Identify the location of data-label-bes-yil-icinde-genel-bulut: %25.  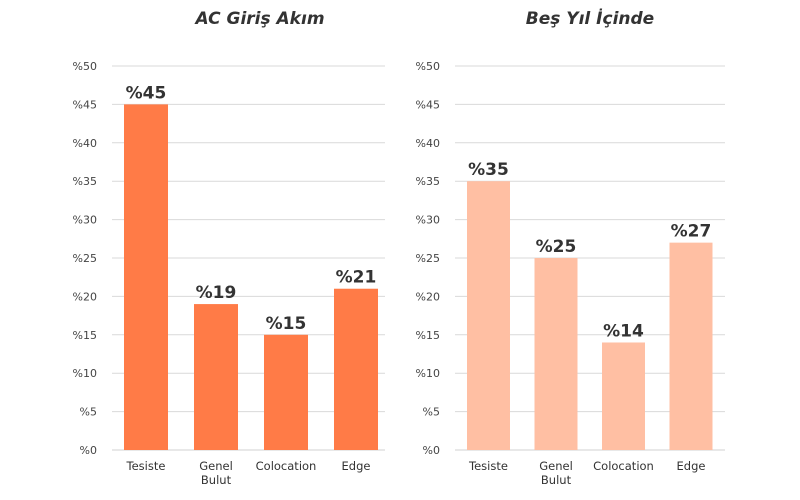
(556, 247).